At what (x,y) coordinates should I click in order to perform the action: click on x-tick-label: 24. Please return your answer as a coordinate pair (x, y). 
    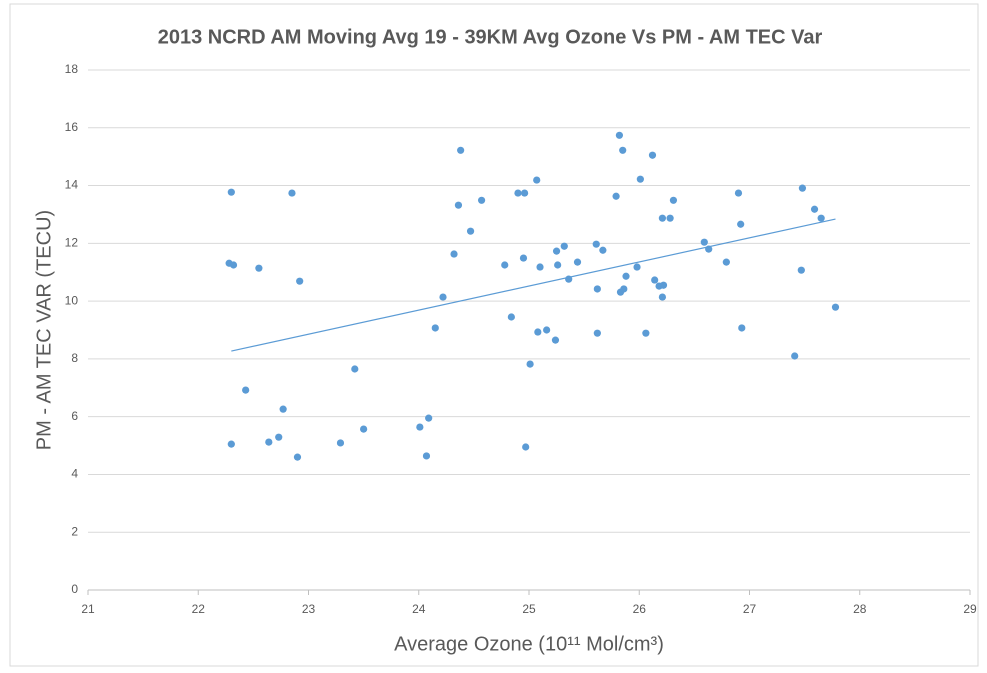
    Looking at the image, I should click on (419, 609).